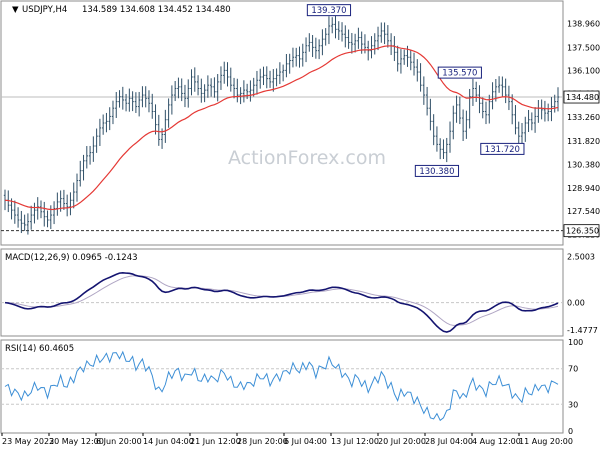 The width and height of the screenshot is (600, 454). I want to click on macd-tick-label: 2.5003, so click(581, 257).